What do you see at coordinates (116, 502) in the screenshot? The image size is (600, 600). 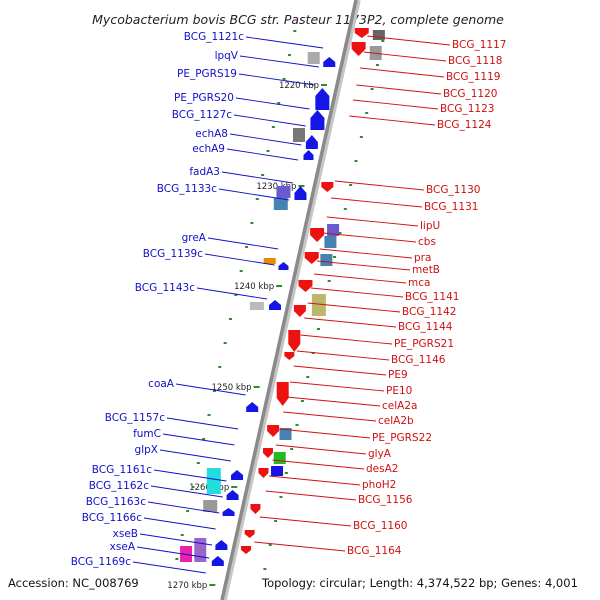 I see `forward-gene-label: BCG_1163c` at bounding box center [116, 502].